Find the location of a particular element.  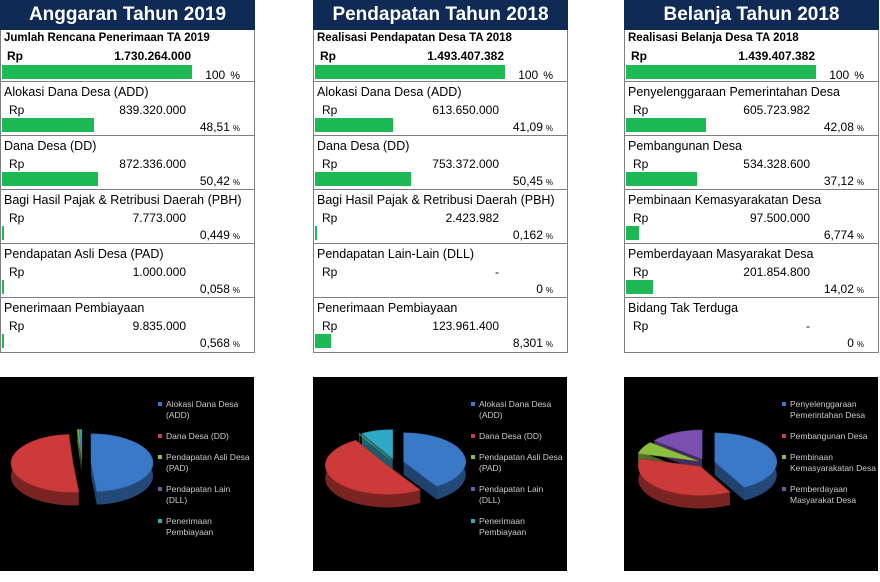

row-percent: 0,162% is located at coordinates (532, 235).